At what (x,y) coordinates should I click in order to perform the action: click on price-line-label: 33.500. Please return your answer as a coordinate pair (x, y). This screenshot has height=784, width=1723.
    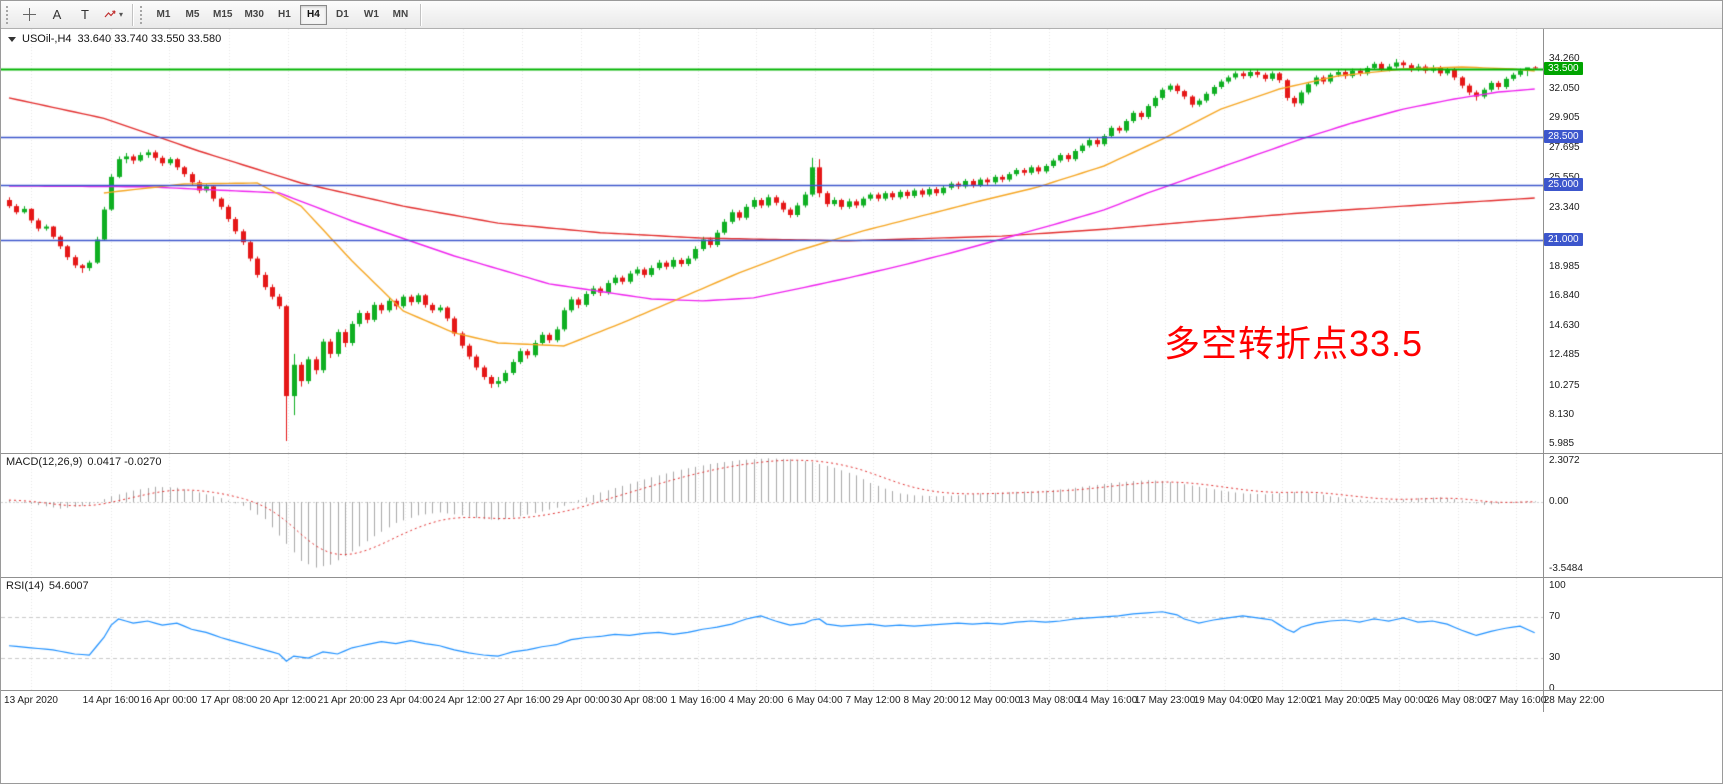
    Looking at the image, I should click on (1563, 69).